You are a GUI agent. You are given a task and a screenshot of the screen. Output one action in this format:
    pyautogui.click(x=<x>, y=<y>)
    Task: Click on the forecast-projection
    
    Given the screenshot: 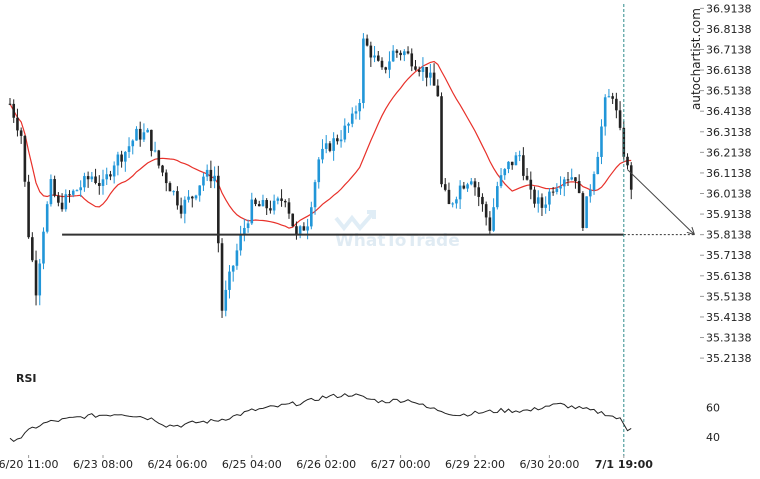 What is the action you would take?
    pyautogui.click(x=661, y=202)
    